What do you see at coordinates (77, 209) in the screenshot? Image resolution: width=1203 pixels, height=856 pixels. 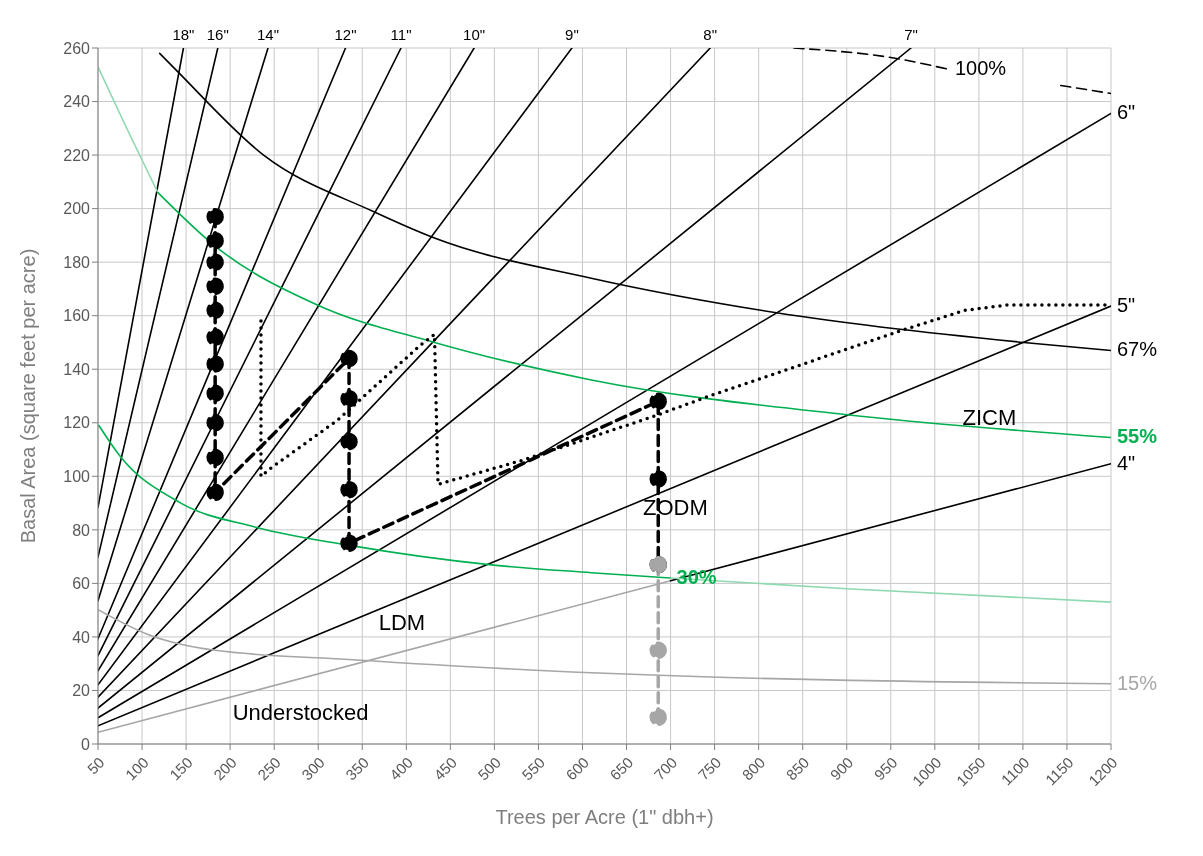 I see `y-tick-label: 200` at bounding box center [77, 209].